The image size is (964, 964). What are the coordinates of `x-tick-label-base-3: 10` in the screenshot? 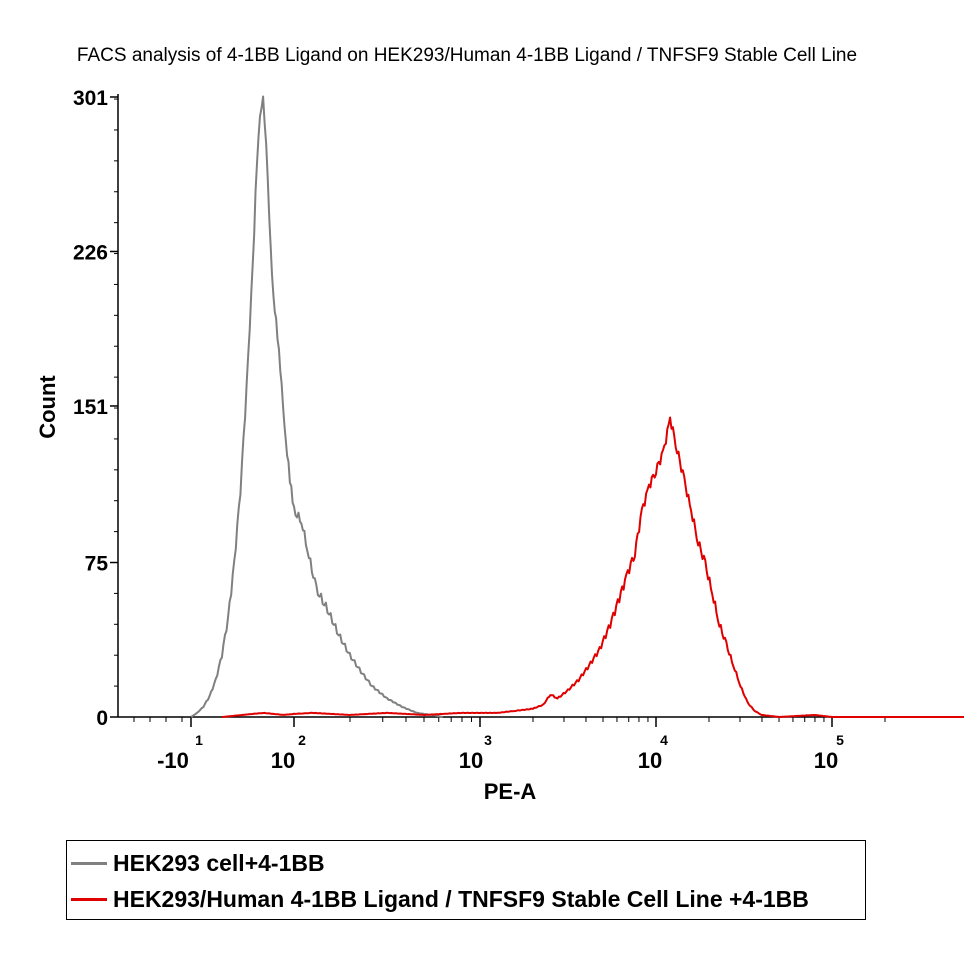 It's located at (650, 760).